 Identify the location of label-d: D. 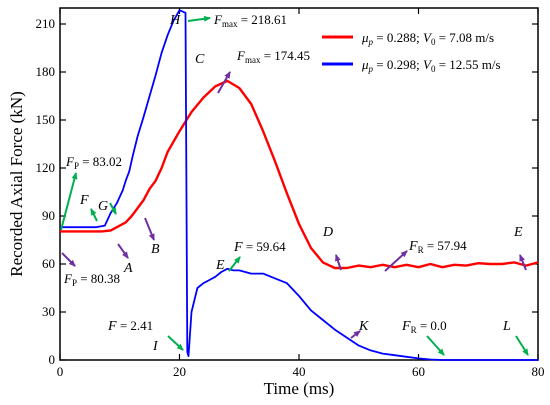
(327, 232).